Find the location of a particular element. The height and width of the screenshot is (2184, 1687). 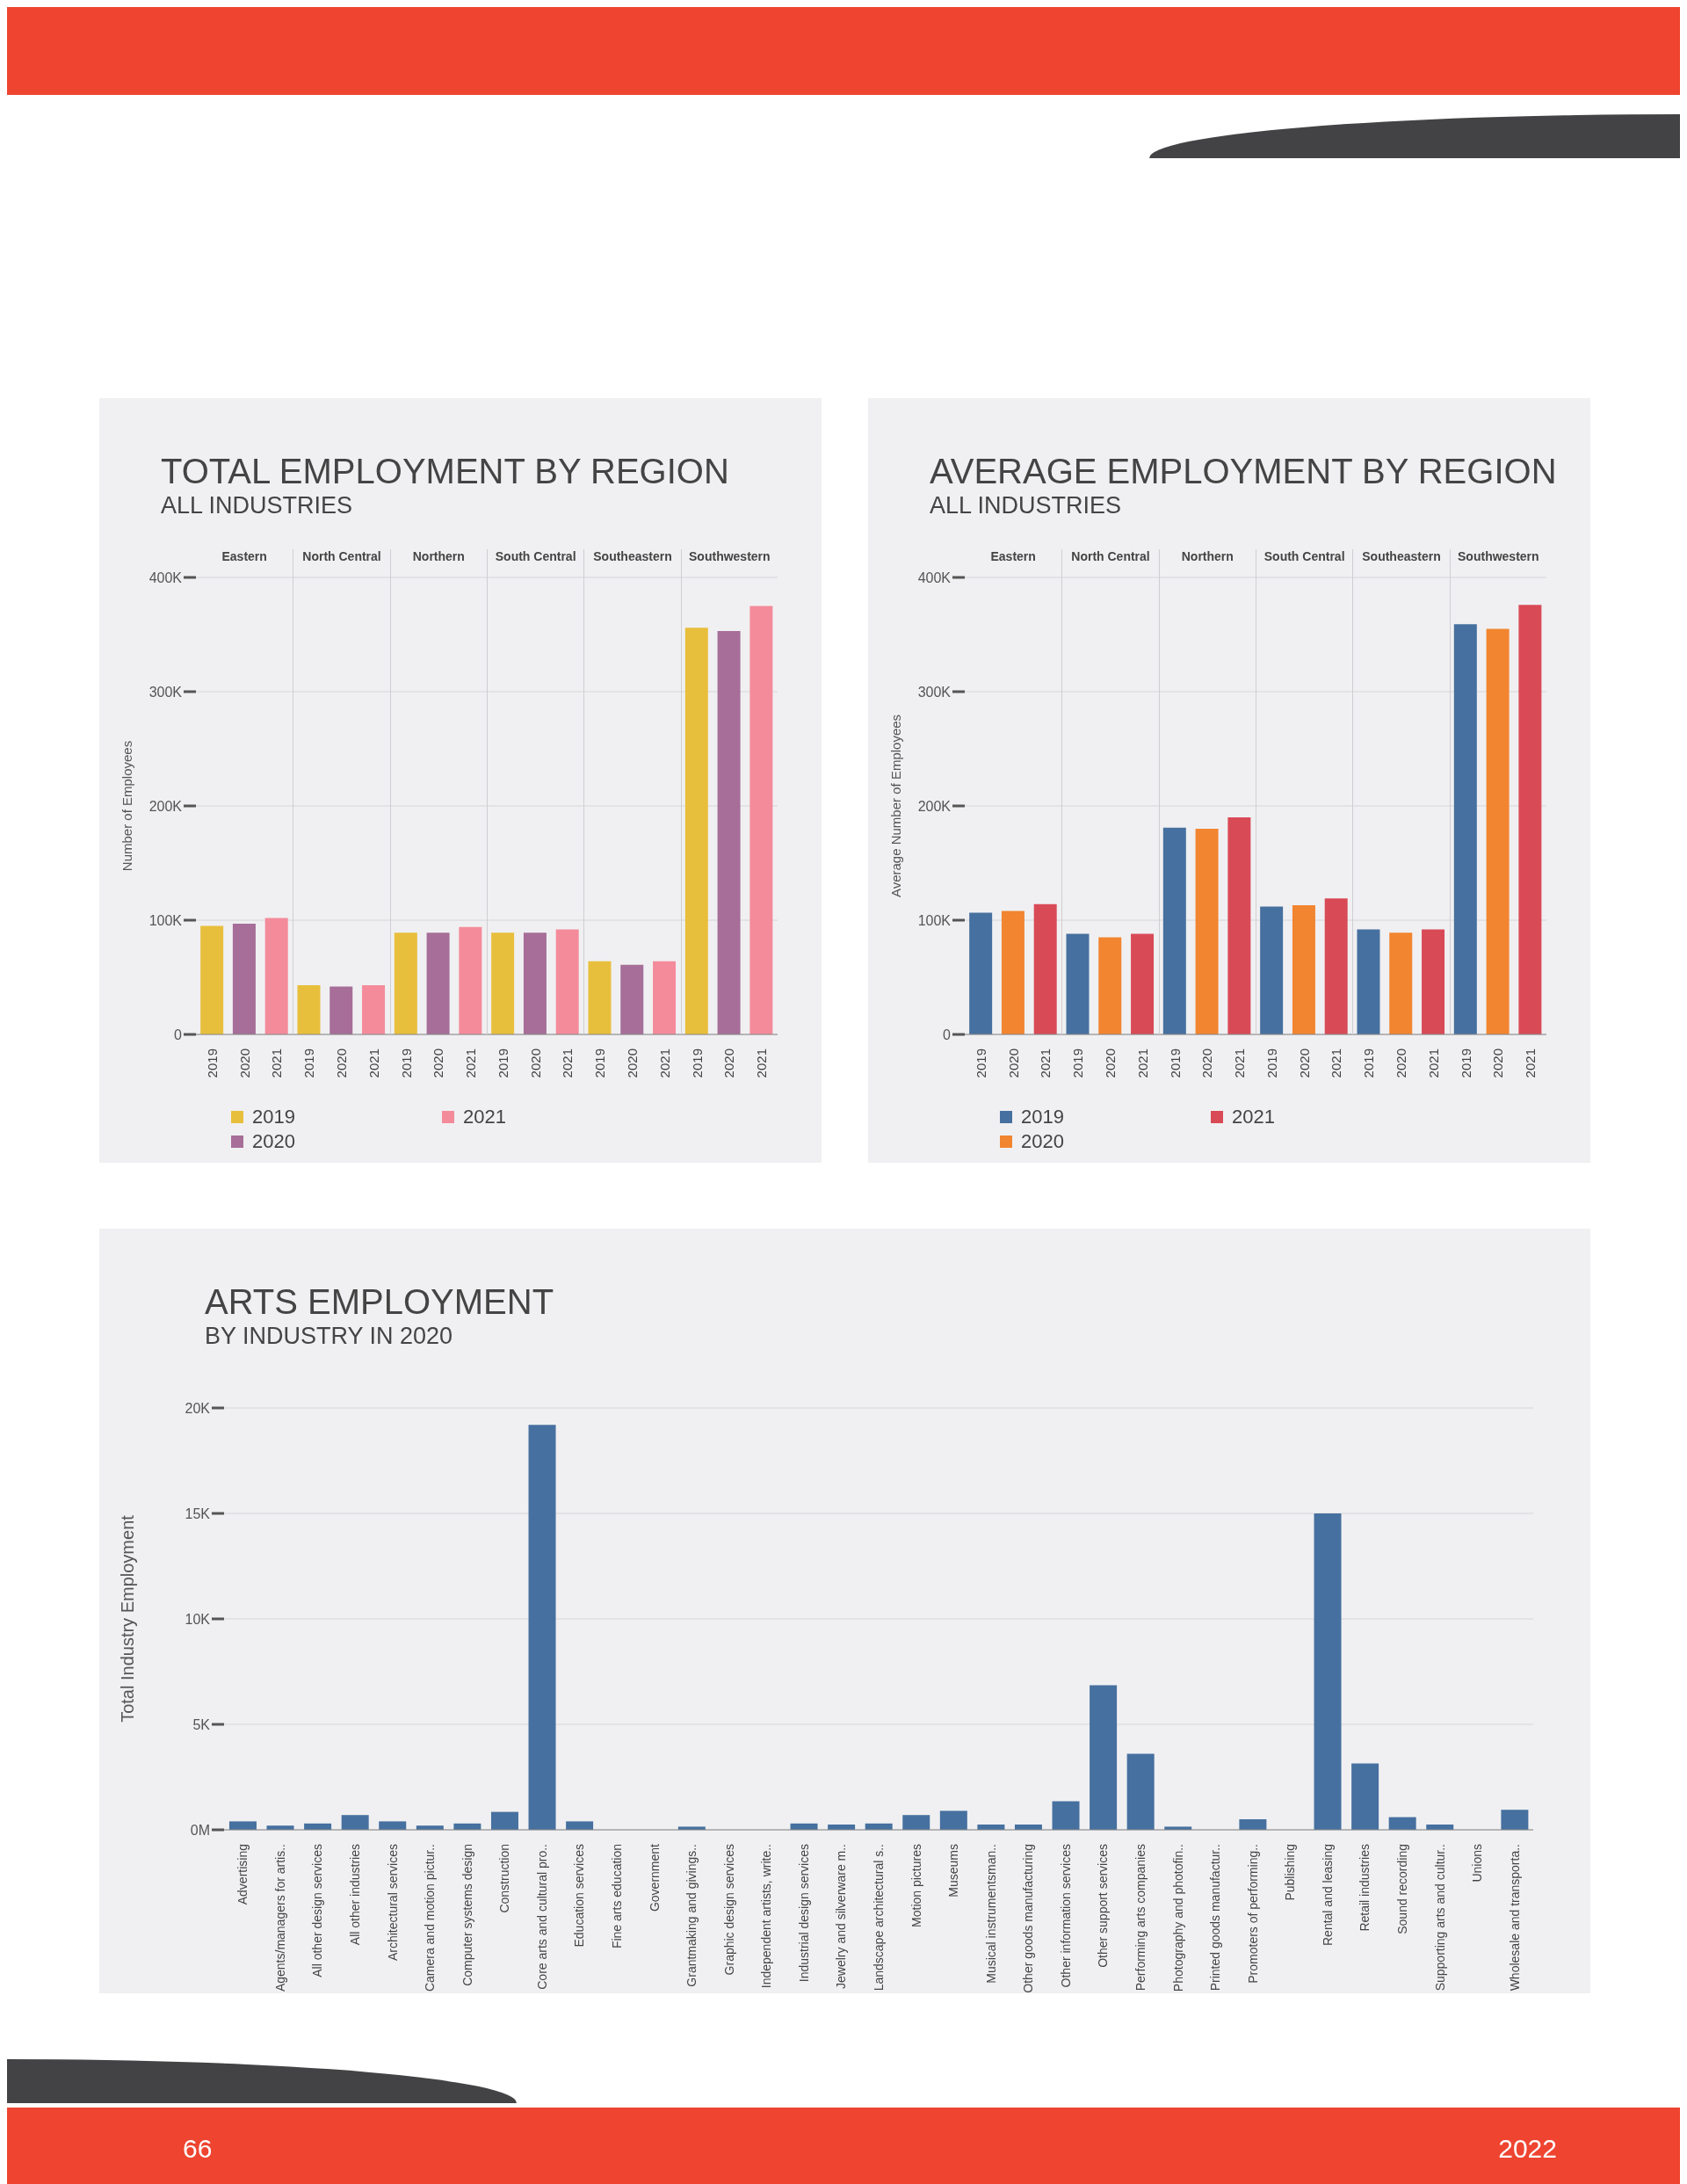

legend-label: 2019 is located at coordinates (273, 1117).